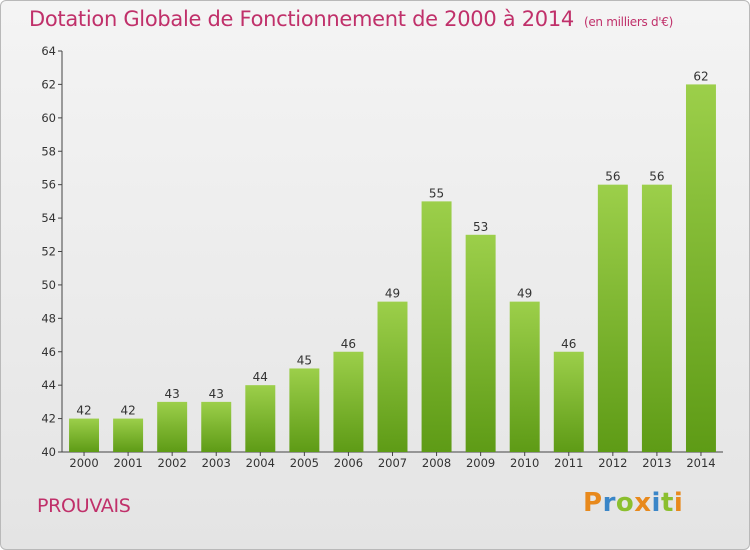 The image size is (750, 550). Describe the element at coordinates (83, 463) in the screenshot. I see `x-tick-label: 2000` at that location.